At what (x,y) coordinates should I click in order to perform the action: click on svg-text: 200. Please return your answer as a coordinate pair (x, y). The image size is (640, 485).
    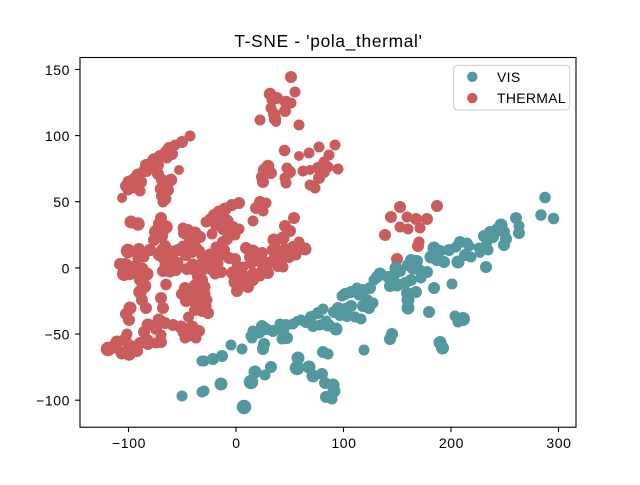
    Looking at the image, I should click on (451, 443).